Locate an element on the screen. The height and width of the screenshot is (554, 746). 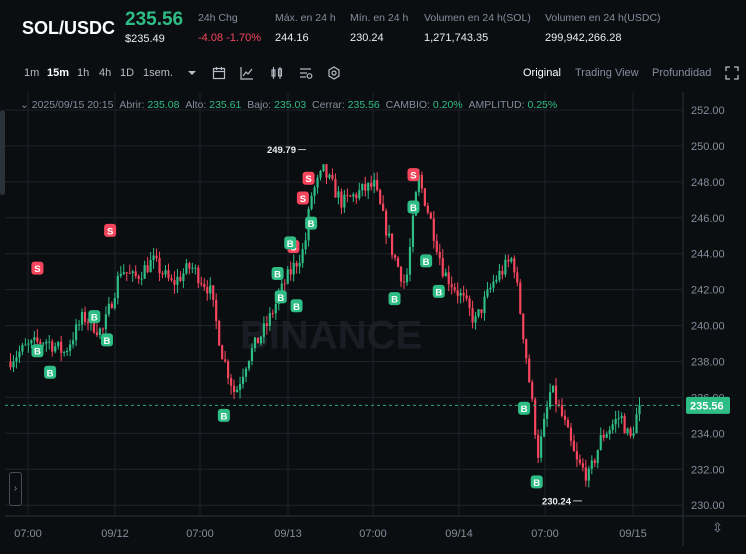
view-original: Original is located at coordinates (542, 73).